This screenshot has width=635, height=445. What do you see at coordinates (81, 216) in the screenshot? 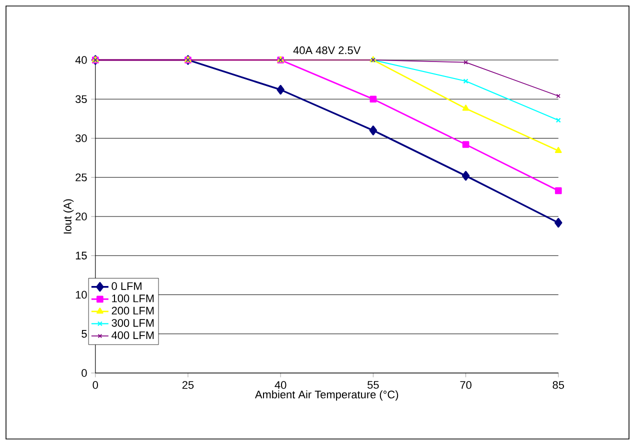
I see `y-tick-label: 20` at bounding box center [81, 216].